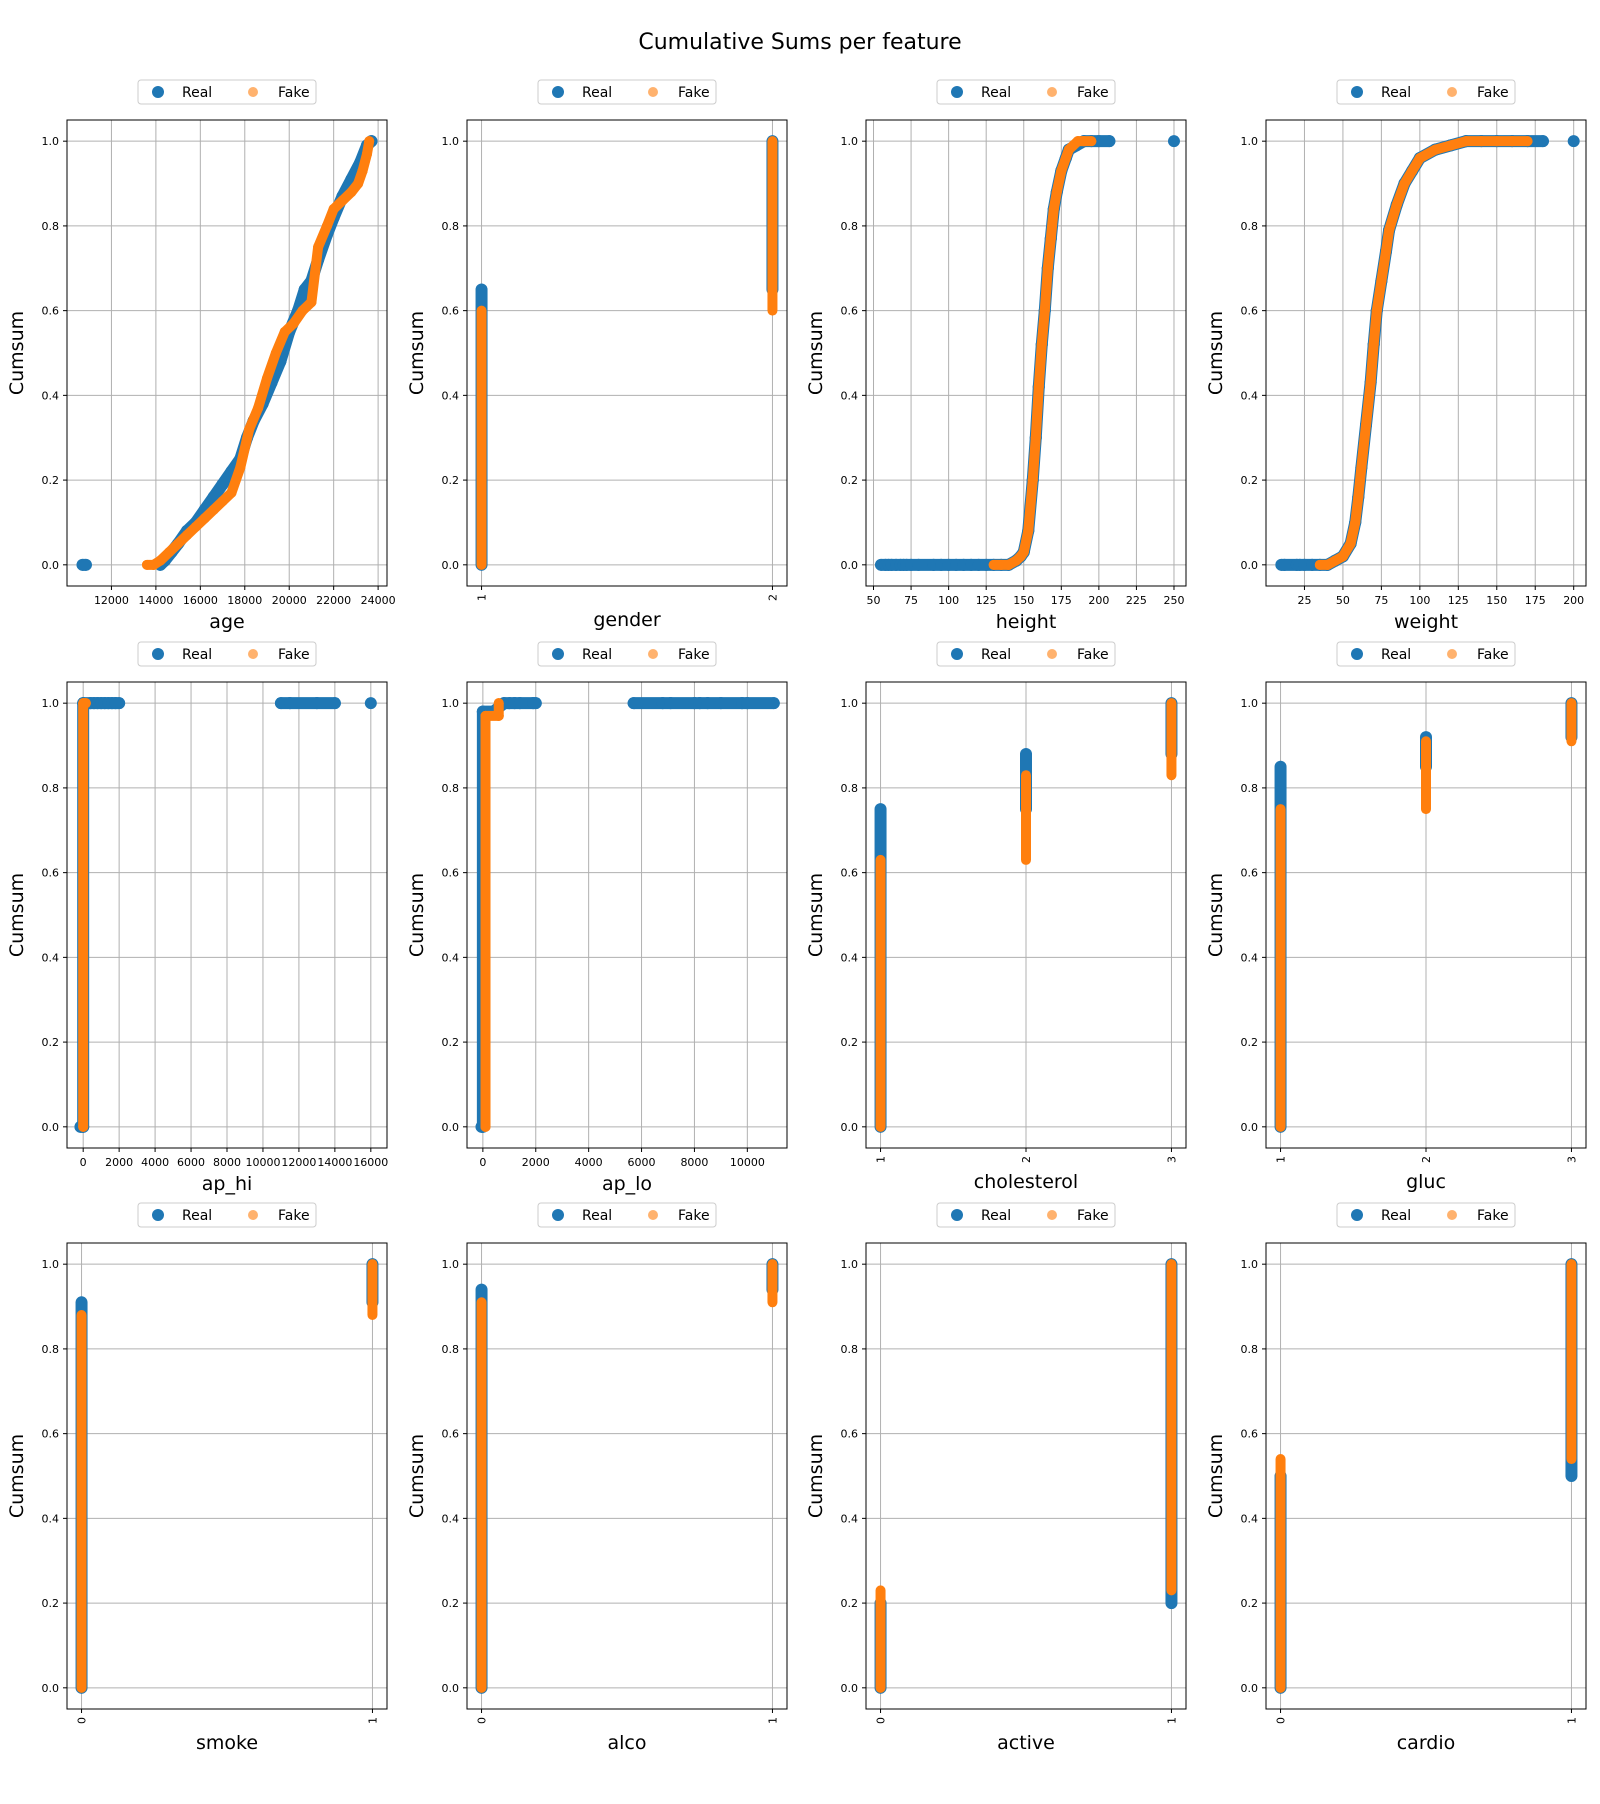  I want to click on x-tick-label: 14000, so click(155, 600).